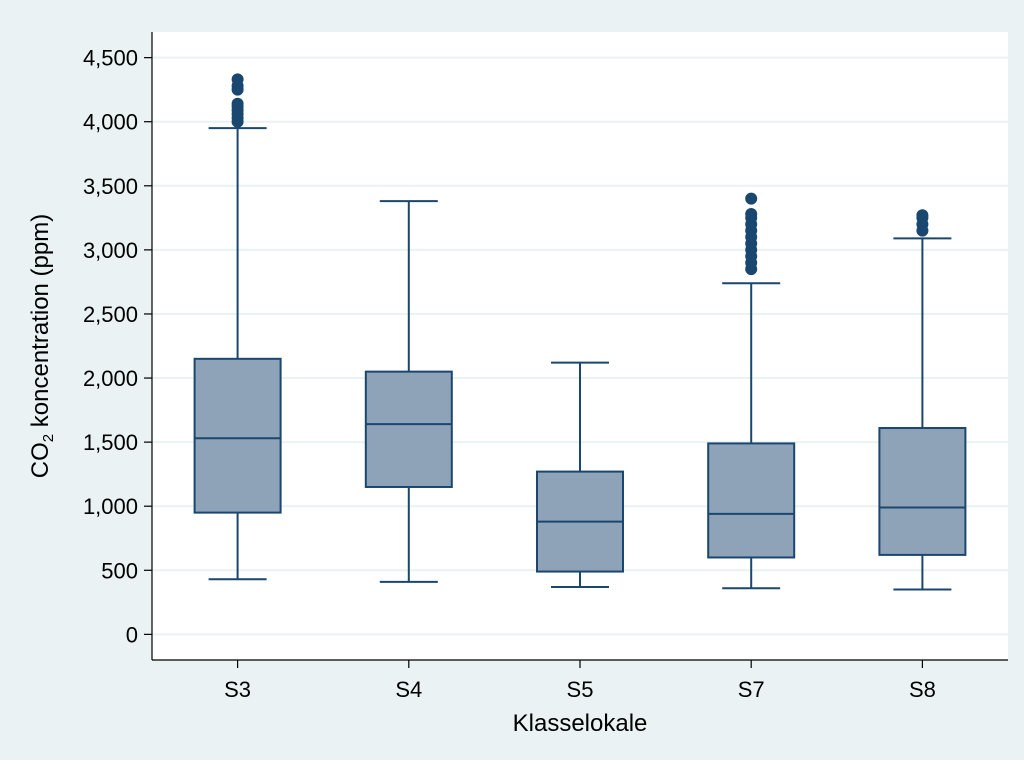 This screenshot has height=765, width=1024. Describe the element at coordinates (110, 314) in the screenshot. I see `y-tick-label: 2,500` at that location.